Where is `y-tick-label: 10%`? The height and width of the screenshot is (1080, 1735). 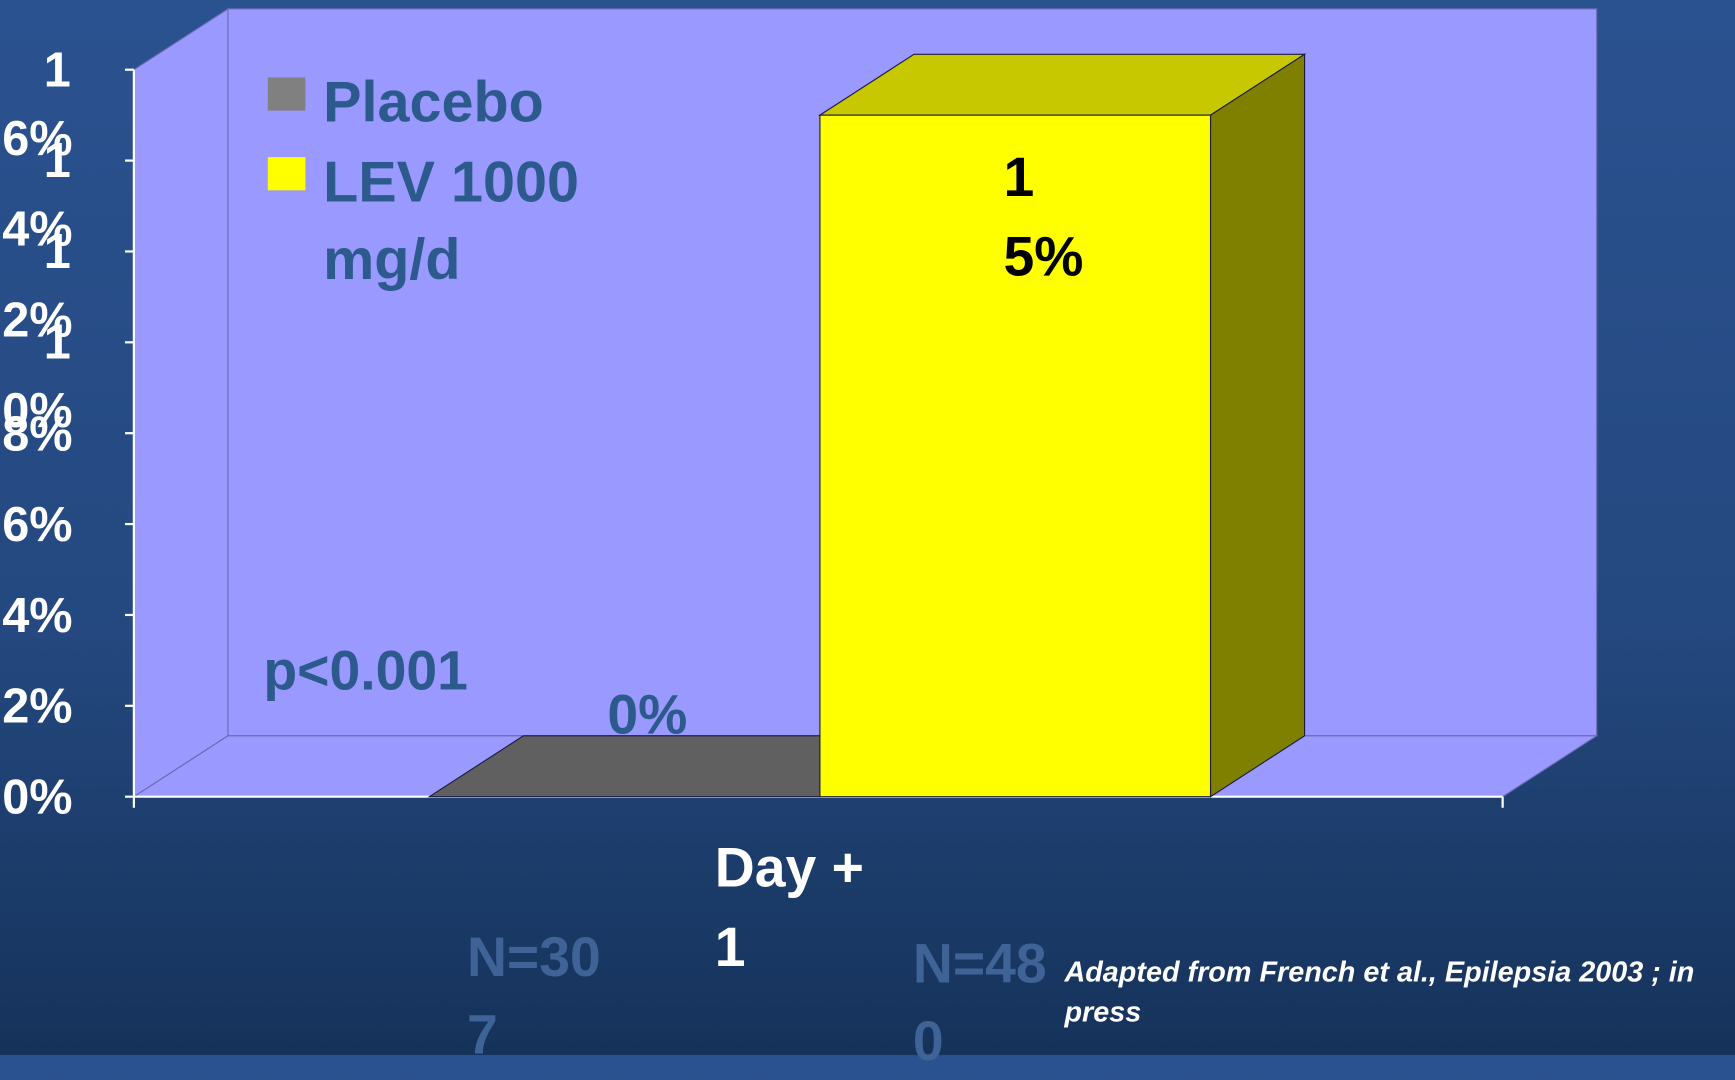 y-tick-label: 10% is located at coordinates (37, 377).